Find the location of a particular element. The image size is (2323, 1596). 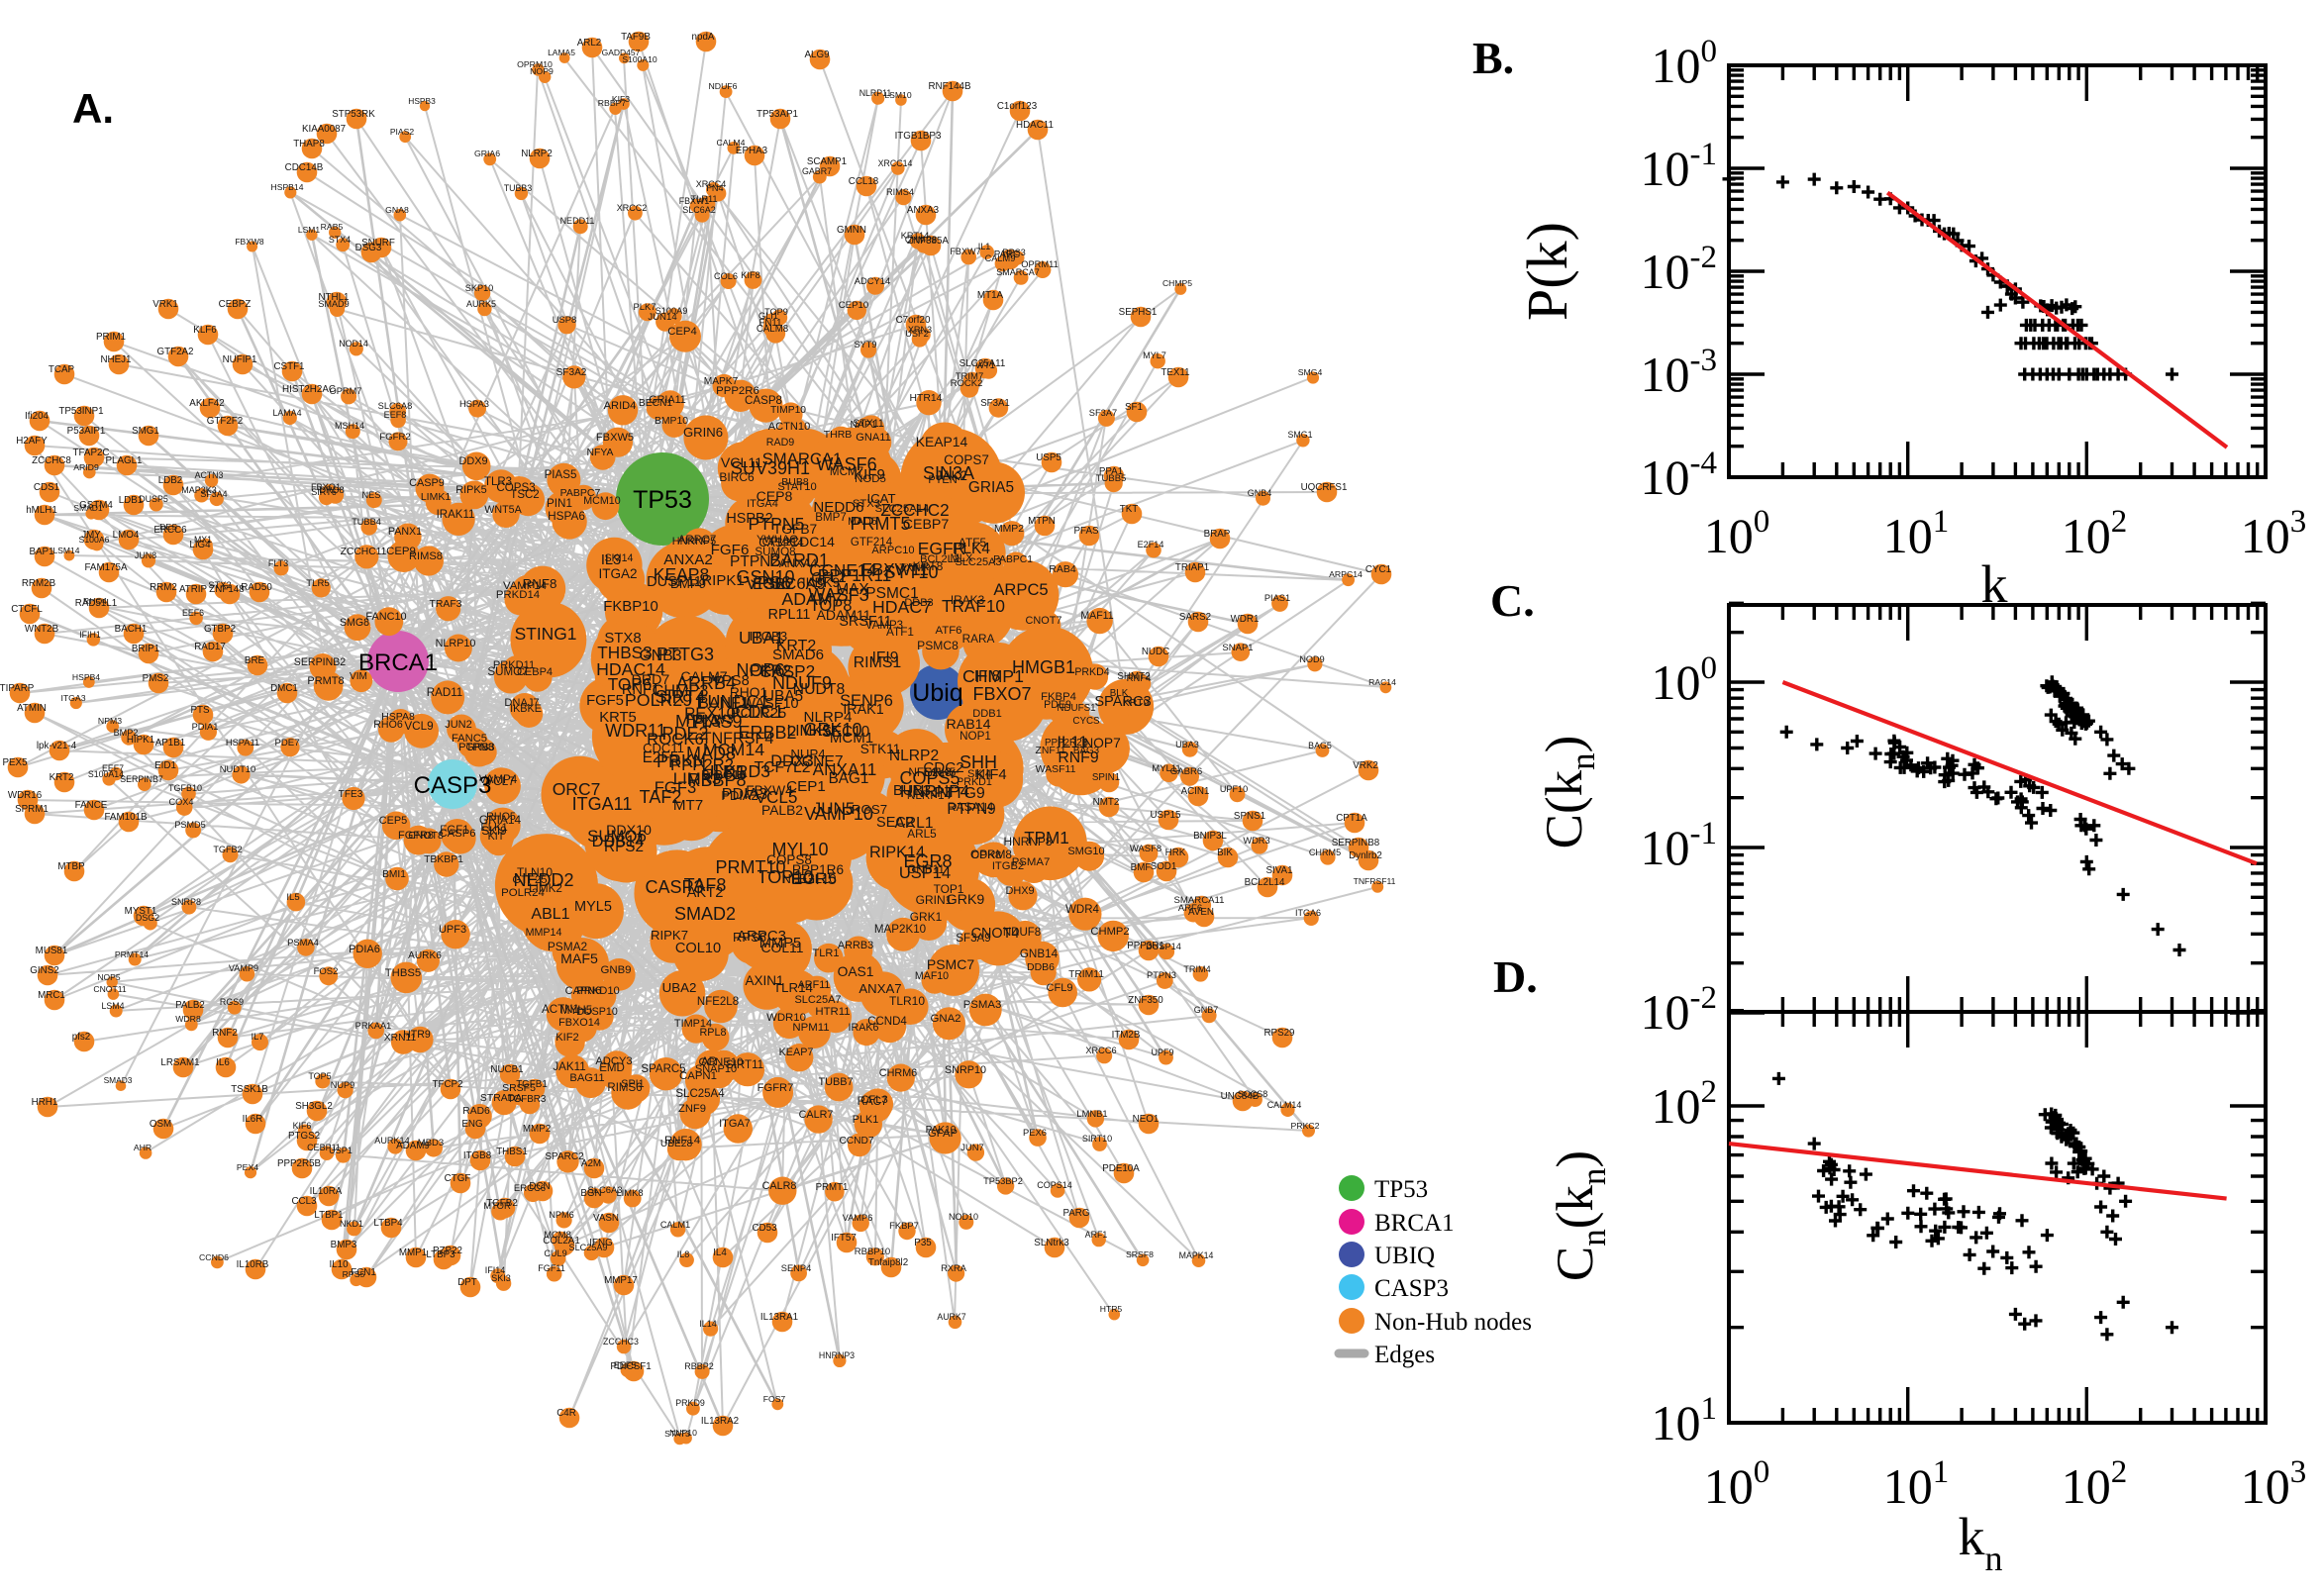

svg-text: SKI14 is located at coordinates (620, 558).